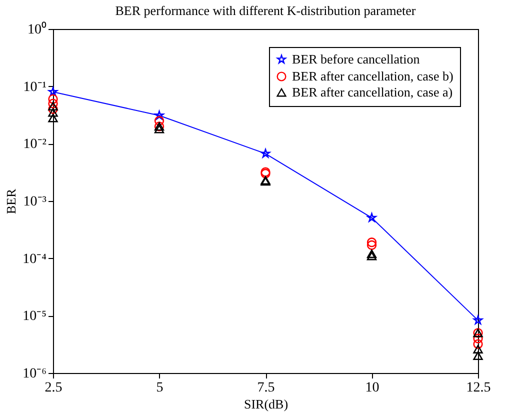 The image size is (509, 416). What do you see at coordinates (478, 388) in the screenshot?
I see `x-tick-label: 12.5` at bounding box center [478, 388].